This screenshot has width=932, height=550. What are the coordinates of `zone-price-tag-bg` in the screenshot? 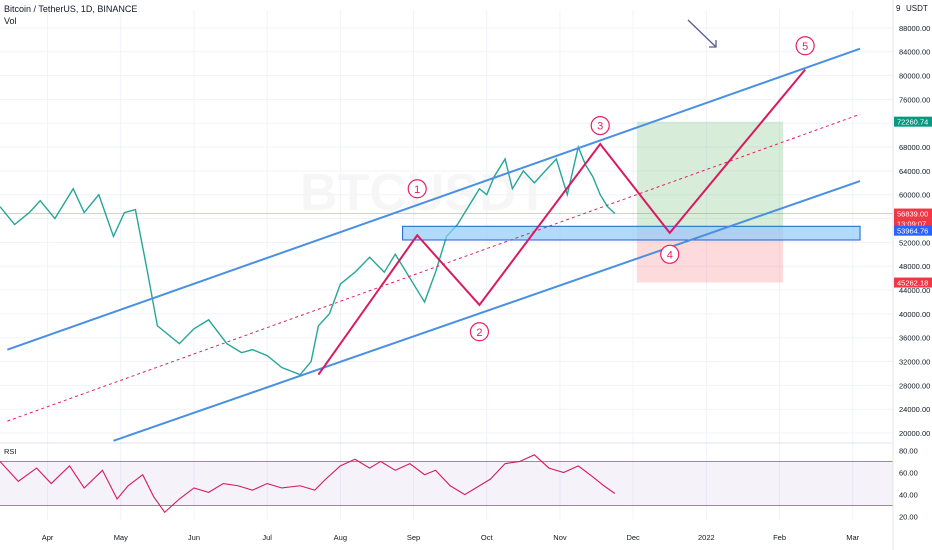 It's located at (913, 230).